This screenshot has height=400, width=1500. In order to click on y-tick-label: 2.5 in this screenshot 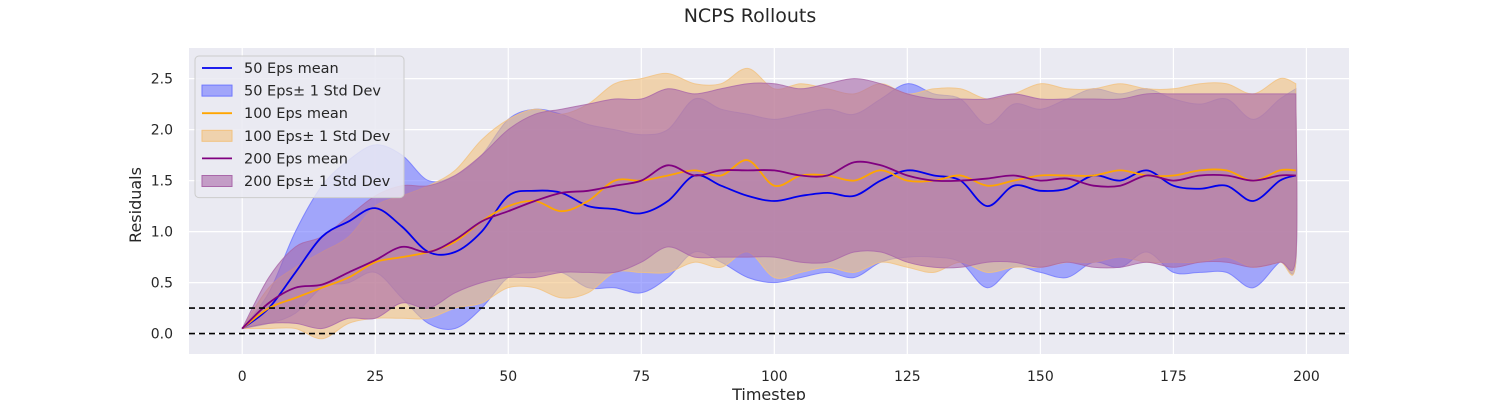, I will do `click(162, 80)`.